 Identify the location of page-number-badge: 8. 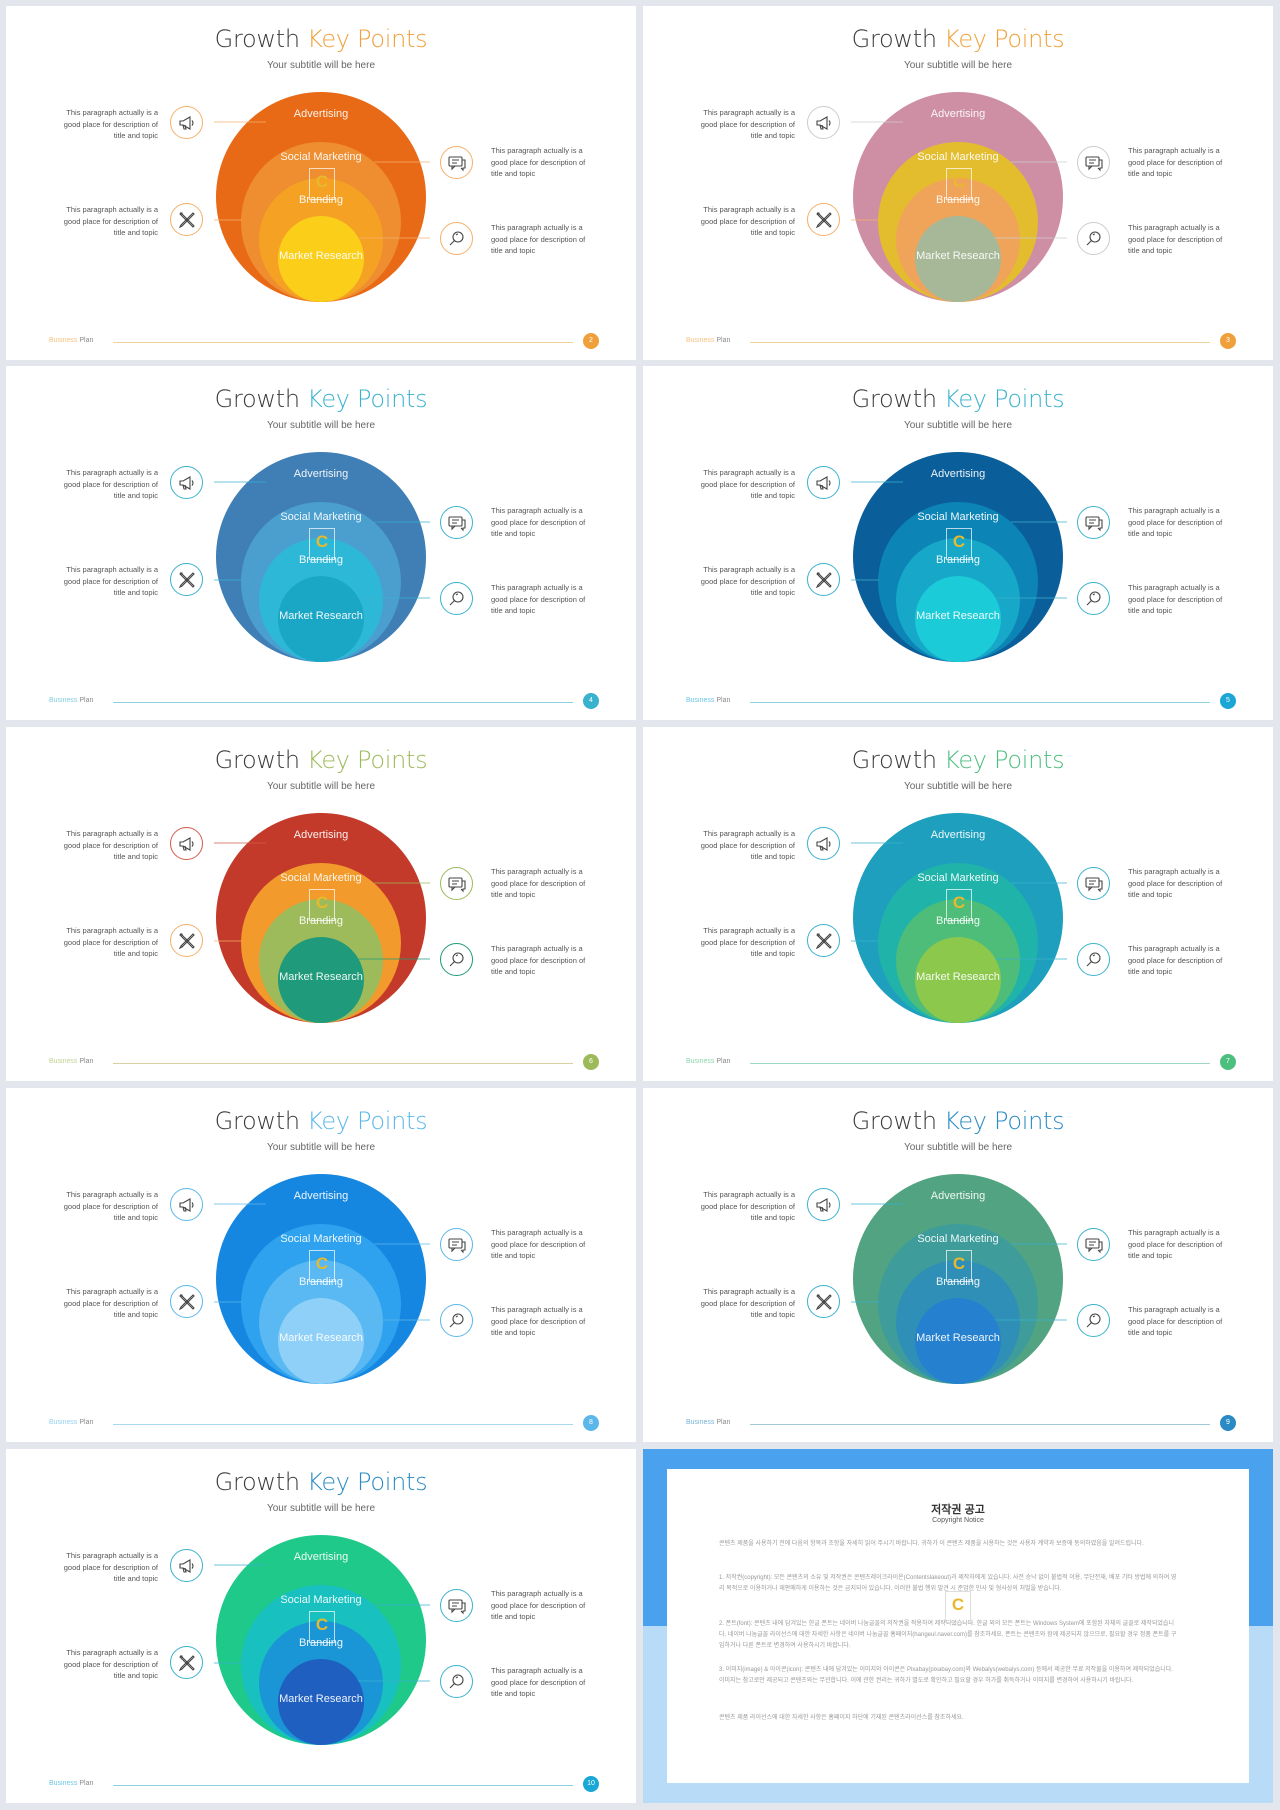
(591, 1423).